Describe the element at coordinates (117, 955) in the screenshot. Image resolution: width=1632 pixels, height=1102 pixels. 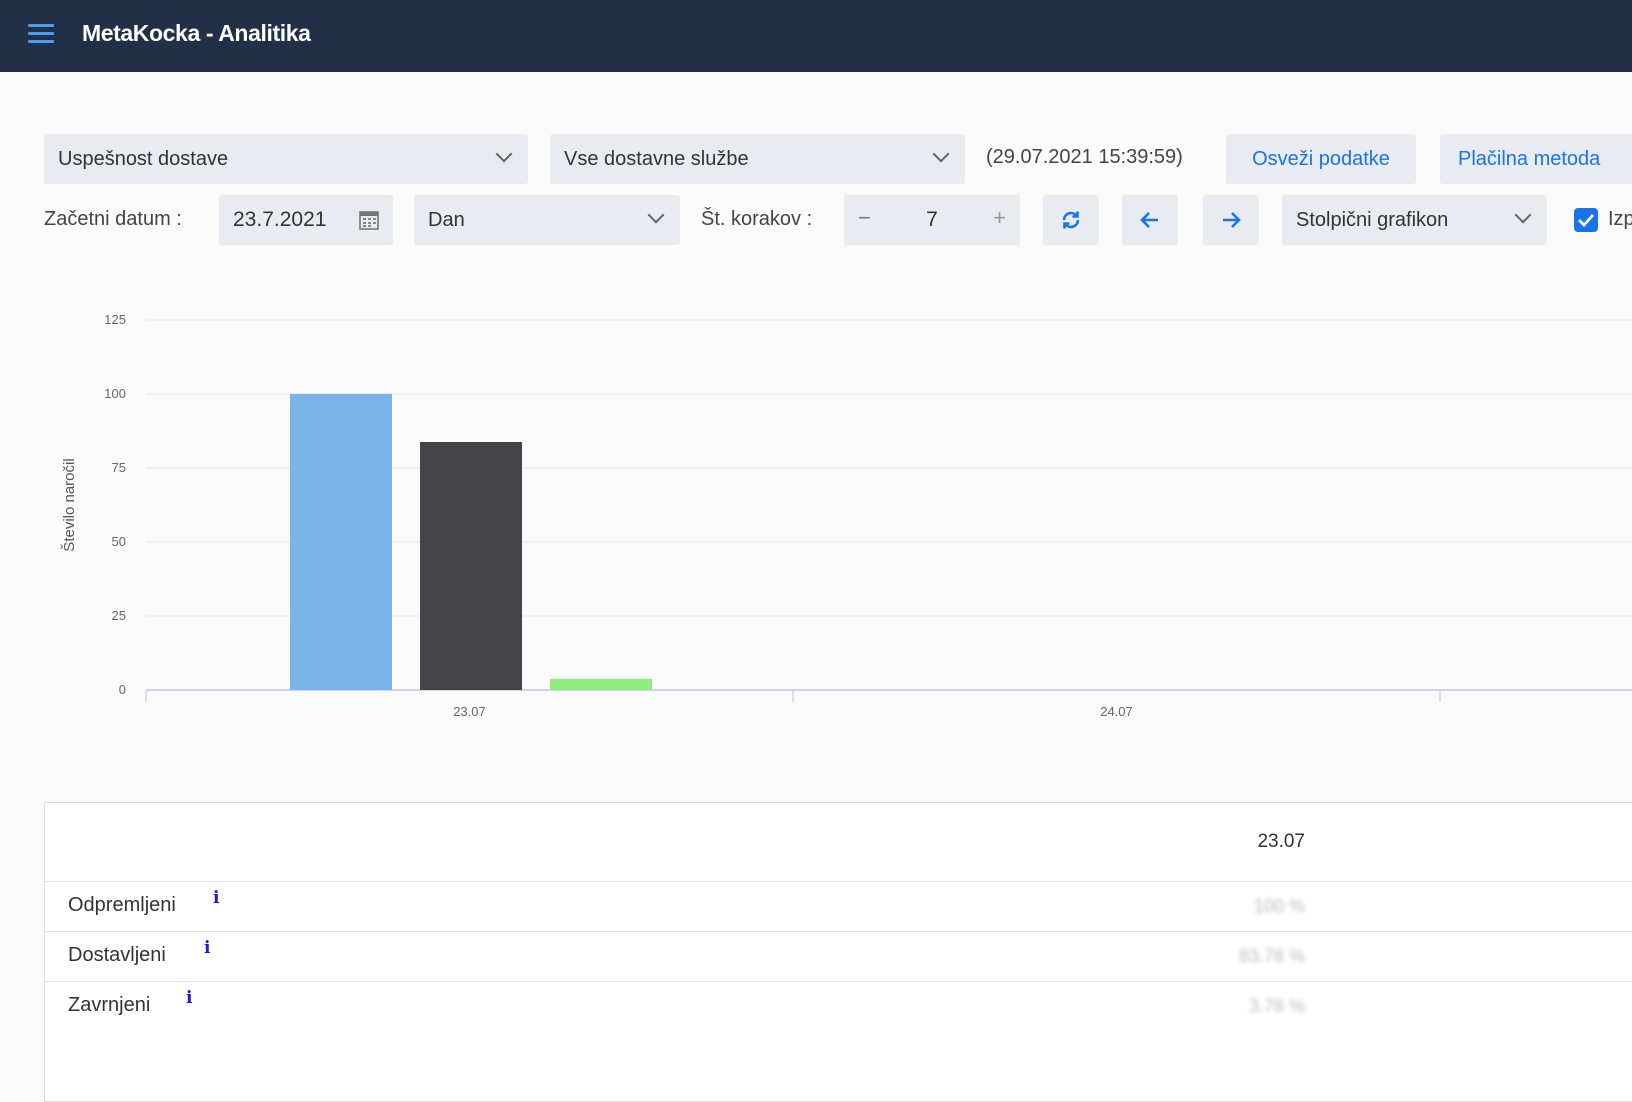
I see `row-label: Dostavljeni` at that location.